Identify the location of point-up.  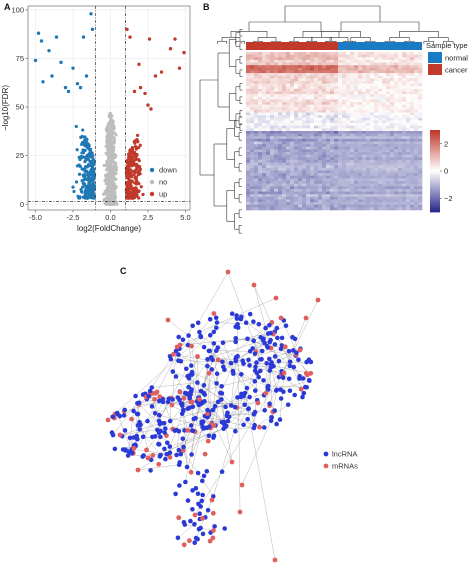
(136, 159).